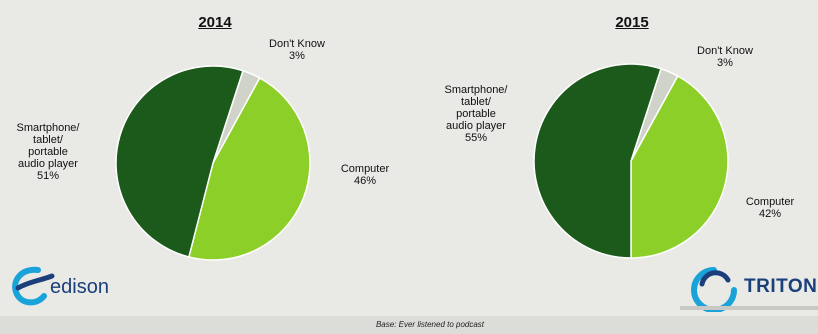 This screenshot has height=334, width=818. Describe the element at coordinates (365, 181) in the screenshot. I see `slice-label-line: 46%` at that location.